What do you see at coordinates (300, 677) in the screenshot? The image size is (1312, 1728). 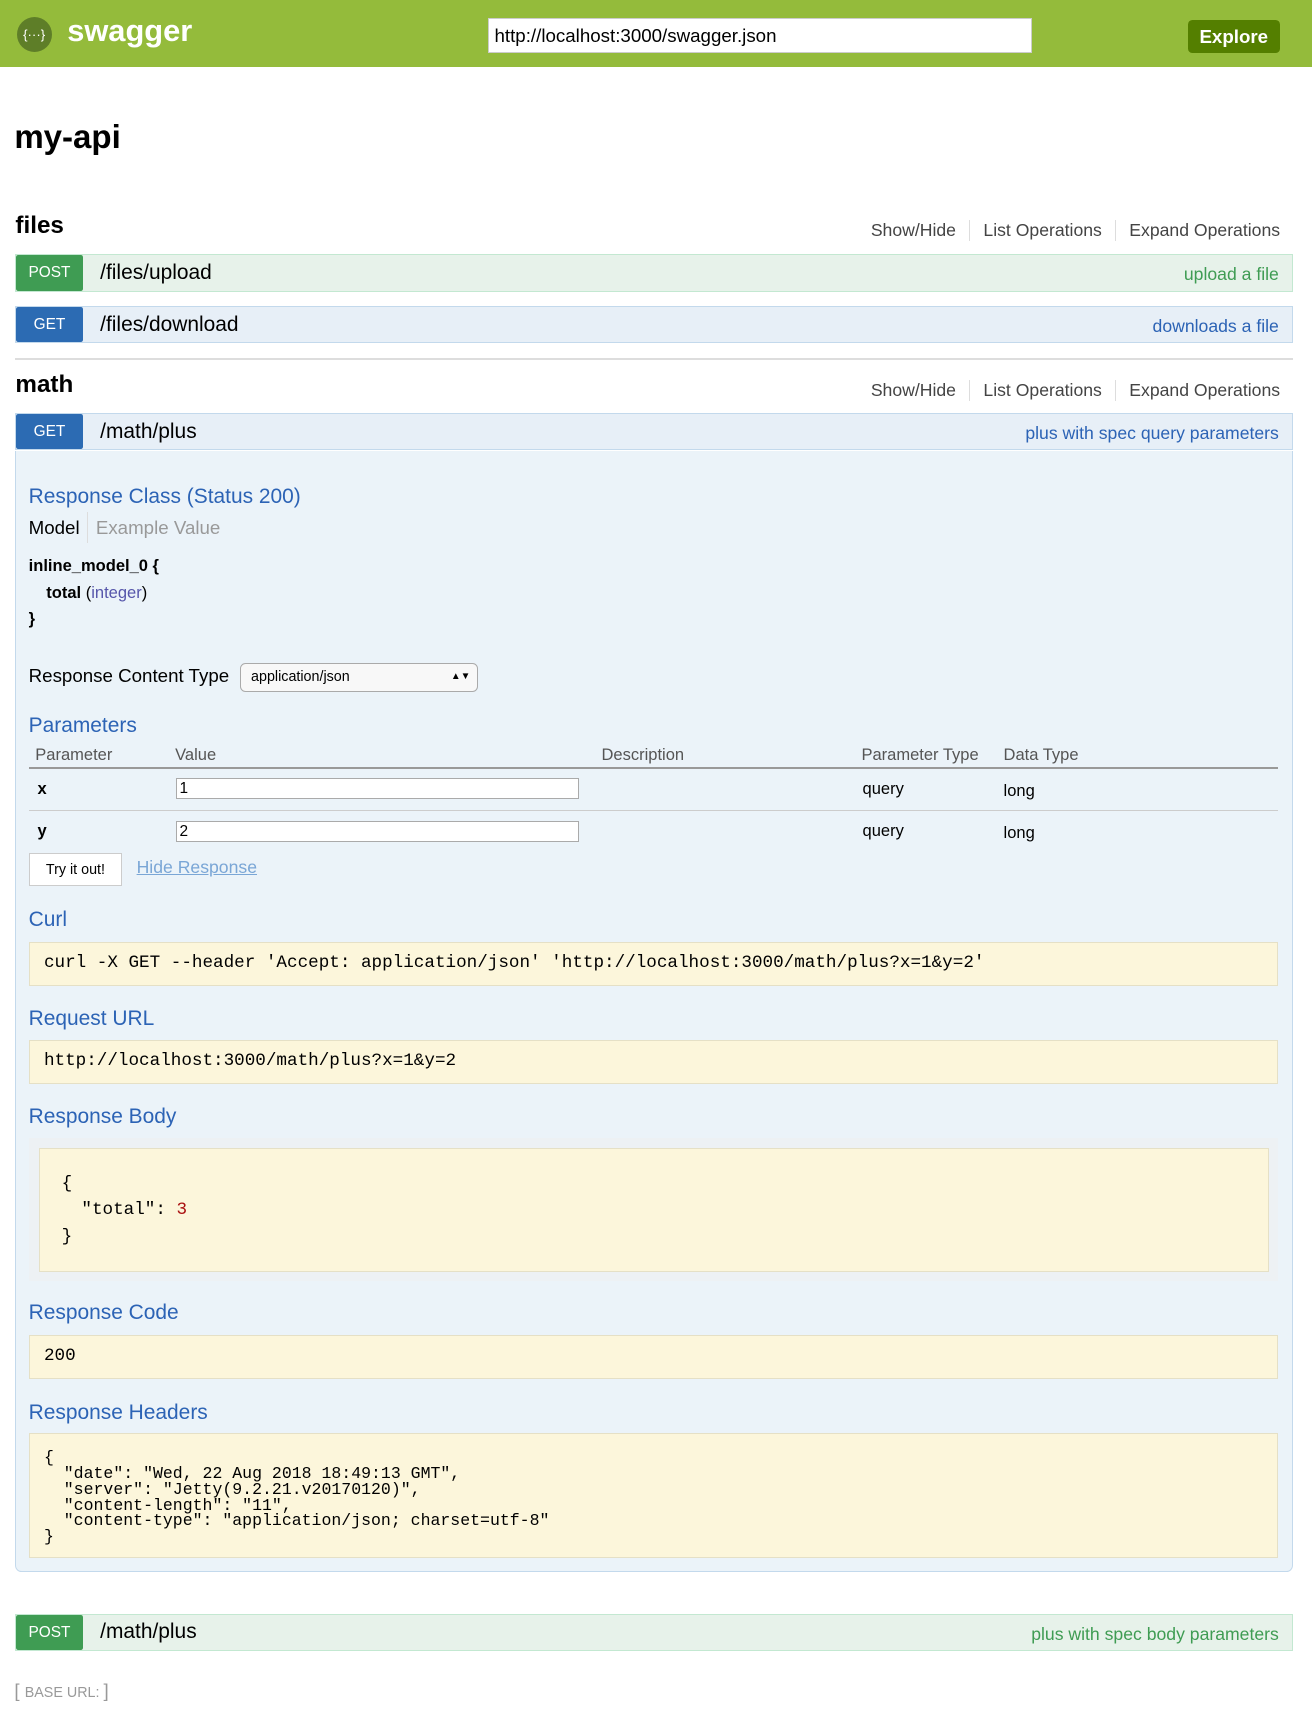 I see `selected-value: application/json` at bounding box center [300, 677].